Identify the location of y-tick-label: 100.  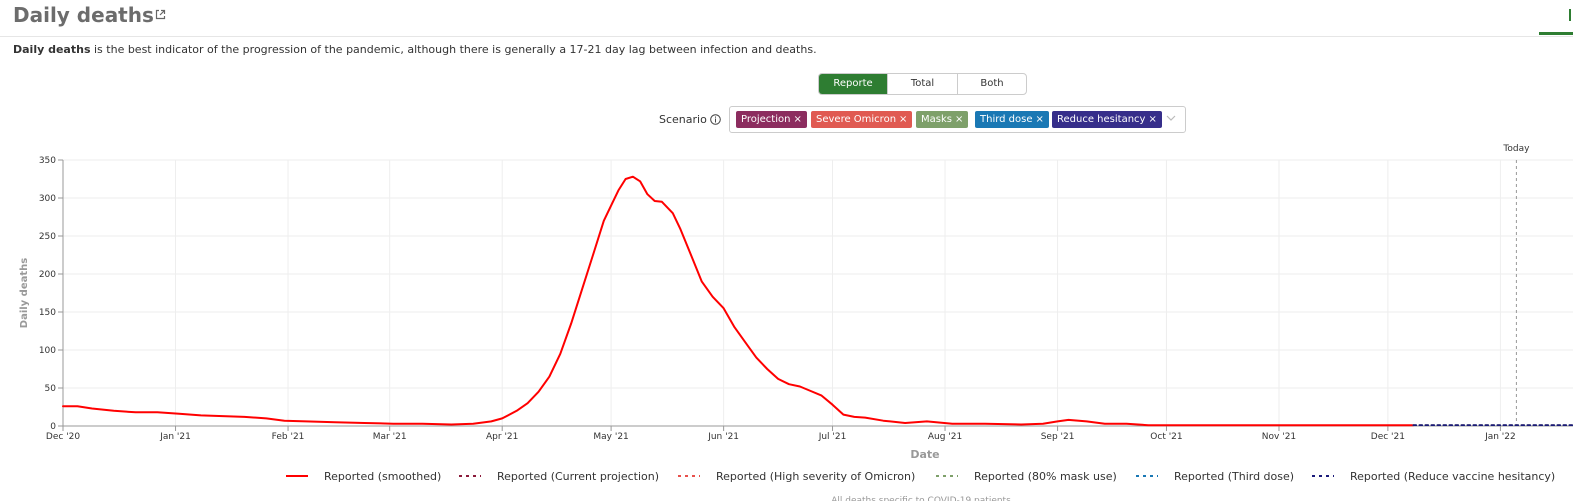
(47, 351).